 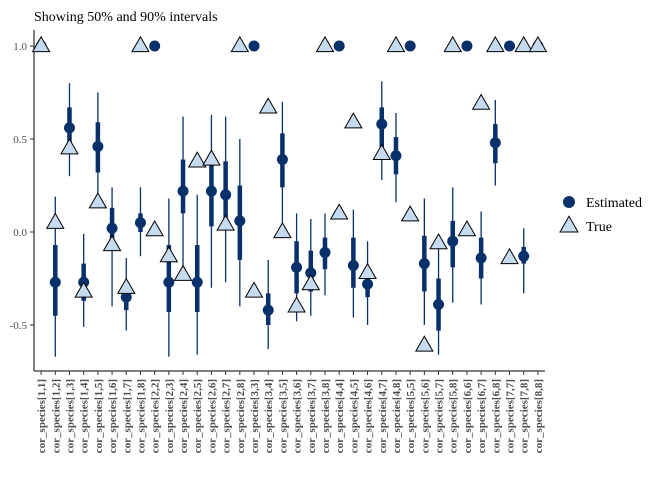 What do you see at coordinates (468, 416) in the screenshot?
I see `x-tick-label: cor_species[6,6]` at bounding box center [468, 416].